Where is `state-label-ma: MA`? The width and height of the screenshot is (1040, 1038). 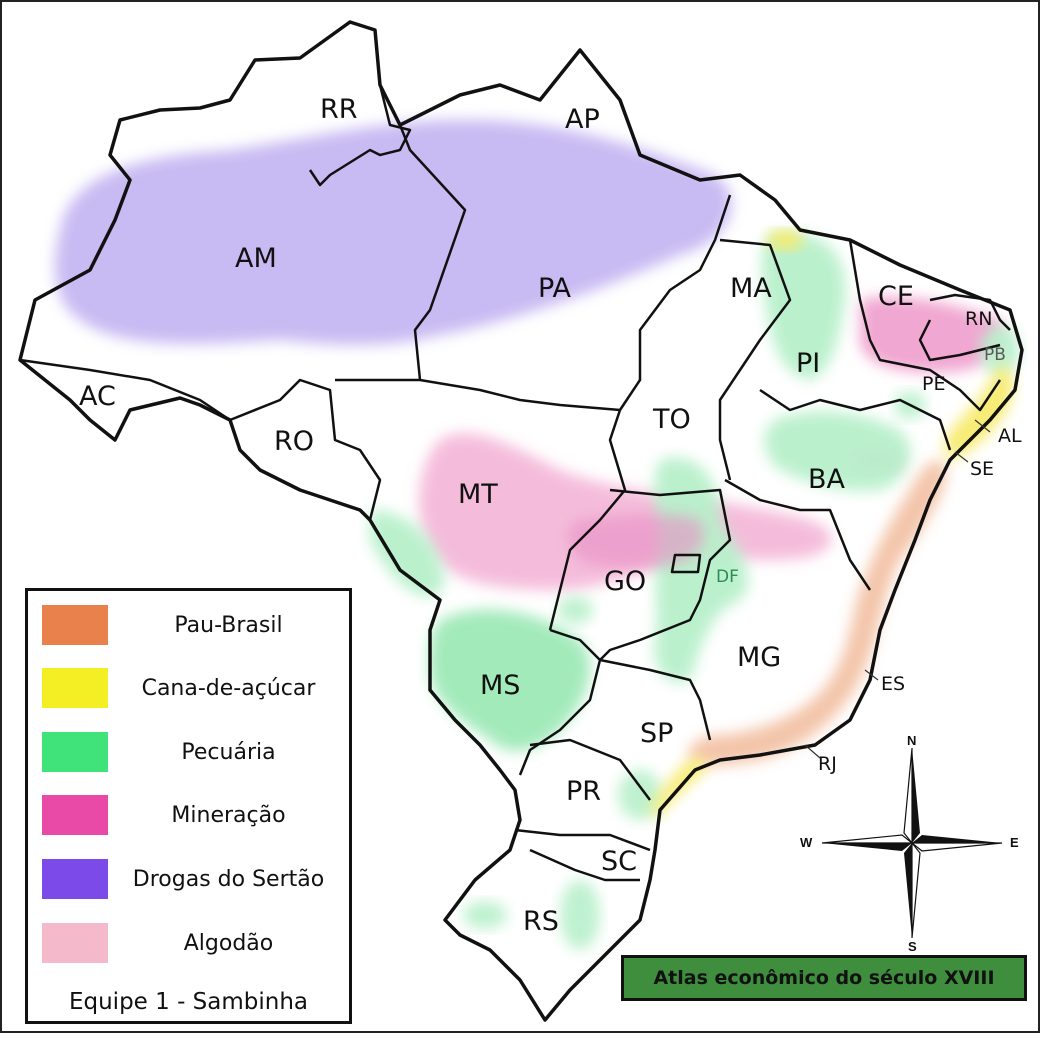
state-label-ma: MA is located at coordinates (751, 288).